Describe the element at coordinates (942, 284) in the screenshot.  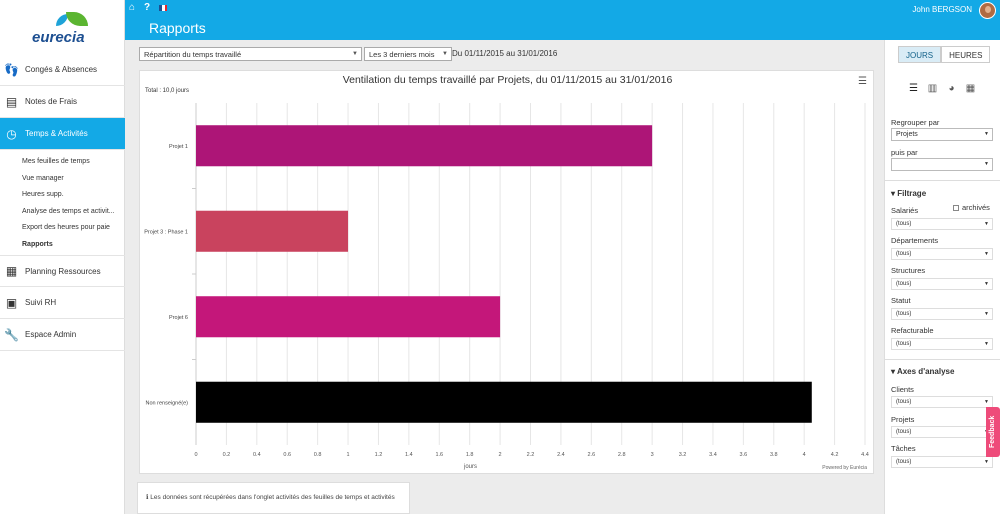
I see `filter-select-structures: (tous) ▼` at that location.